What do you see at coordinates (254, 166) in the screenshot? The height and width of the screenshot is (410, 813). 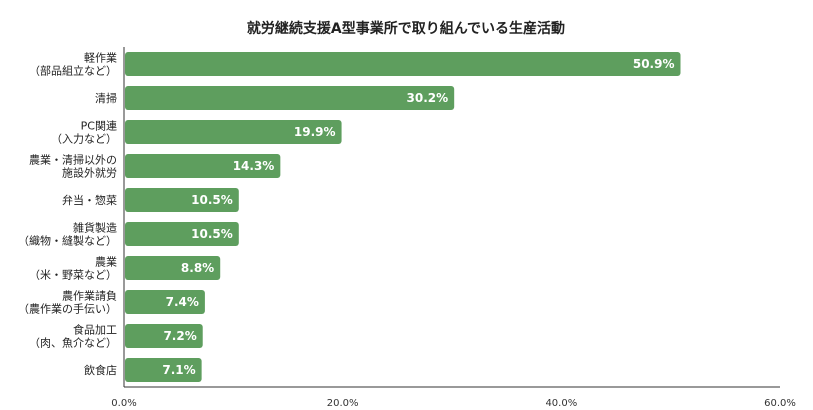 I see `value-label-3: 14.3%` at bounding box center [254, 166].